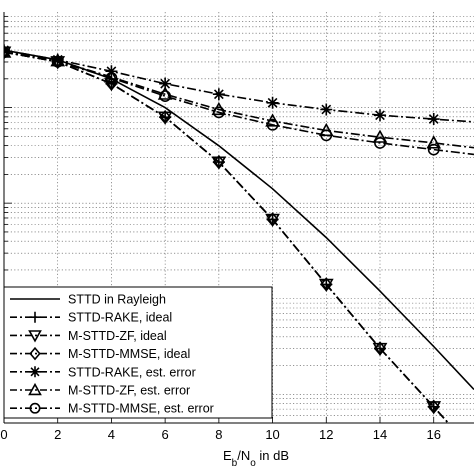 The width and height of the screenshot is (474, 474). What do you see at coordinates (129, 391) in the screenshot?
I see `legend-label: M-STTD-ZF, est. error` at bounding box center [129, 391].